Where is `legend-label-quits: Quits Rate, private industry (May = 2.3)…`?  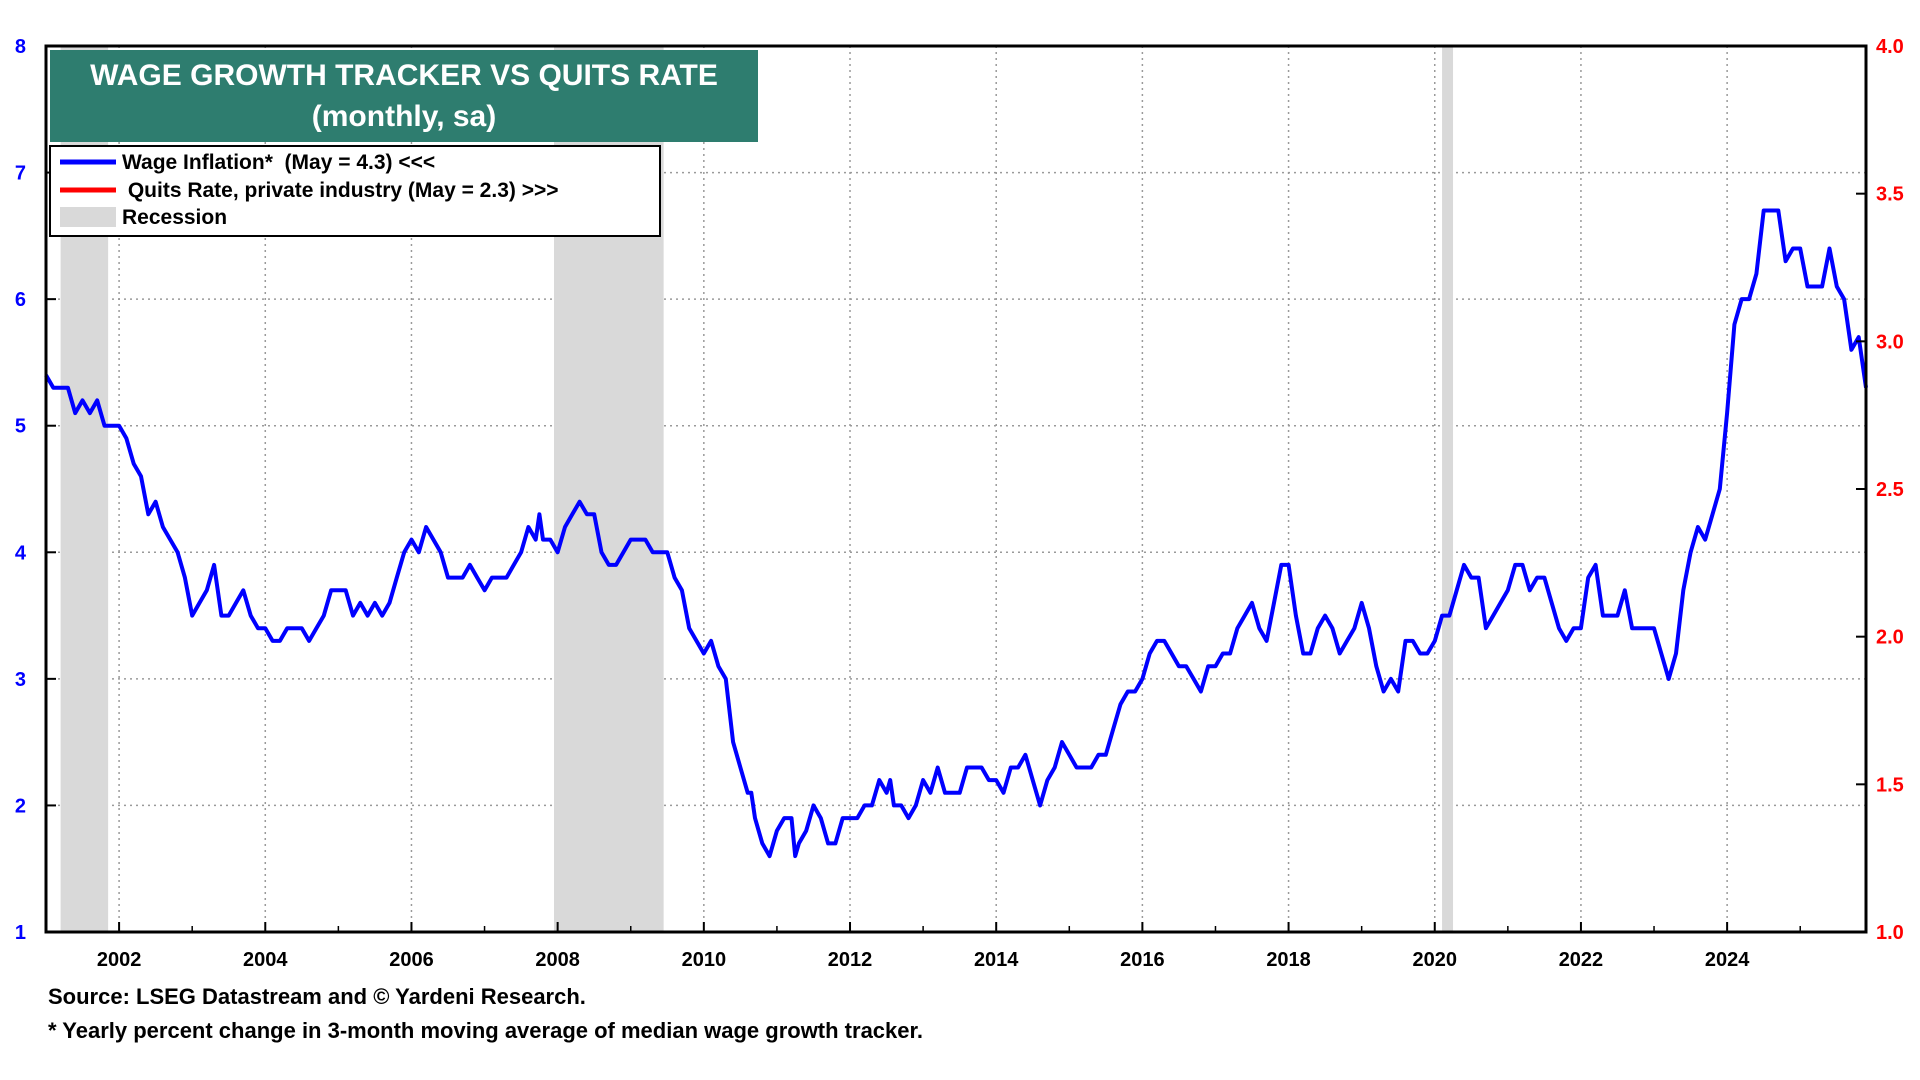 legend-label-quits: Quits Rate, private industry (May = 2.3)… is located at coordinates (340, 190).